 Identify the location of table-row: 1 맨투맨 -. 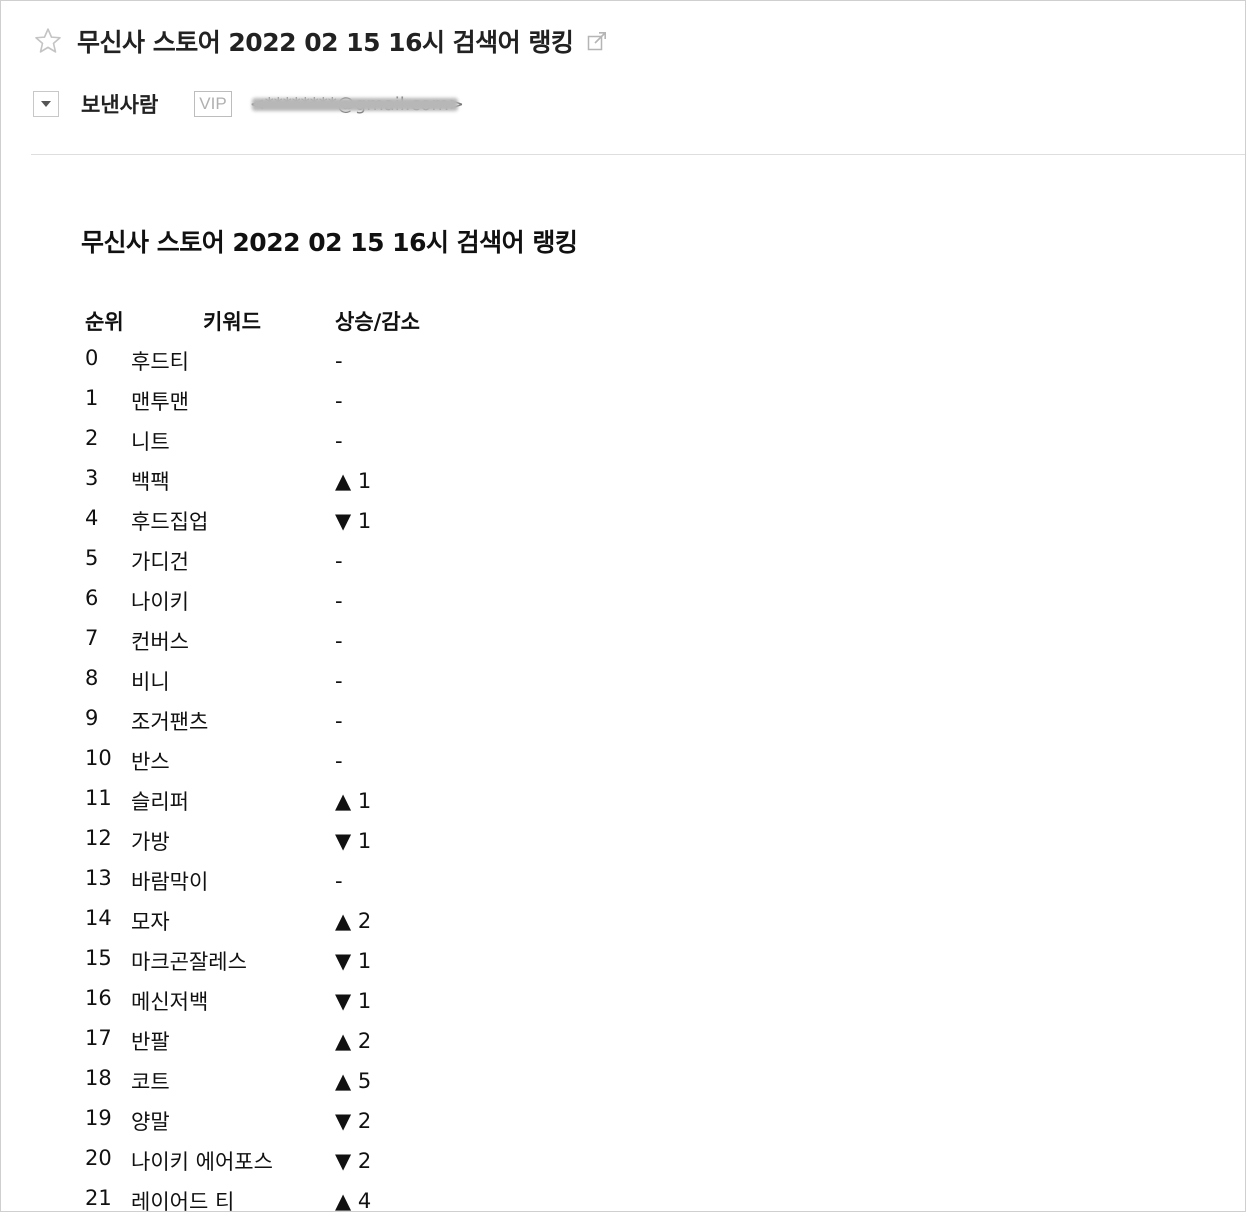
(288, 401).